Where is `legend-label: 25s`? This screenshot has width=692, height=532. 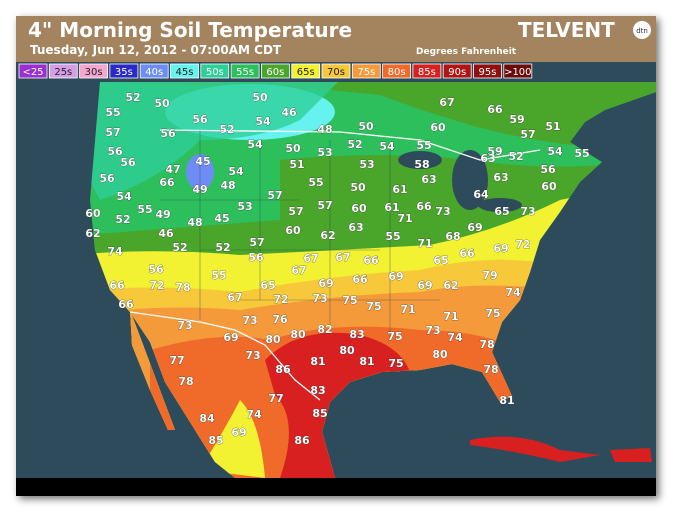
legend-label: 25s is located at coordinates (63, 72).